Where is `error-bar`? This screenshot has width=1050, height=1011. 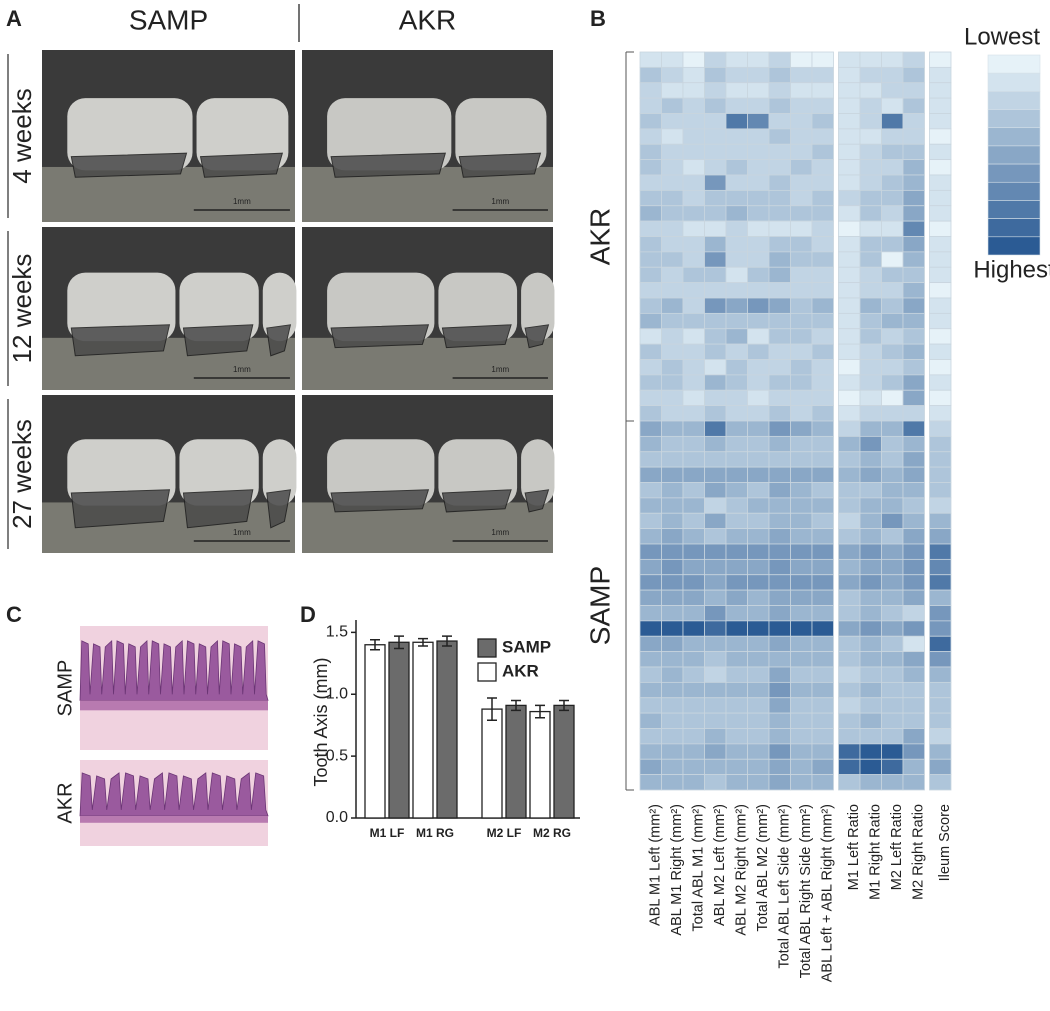 error-bar is located at coordinates (399, 642).